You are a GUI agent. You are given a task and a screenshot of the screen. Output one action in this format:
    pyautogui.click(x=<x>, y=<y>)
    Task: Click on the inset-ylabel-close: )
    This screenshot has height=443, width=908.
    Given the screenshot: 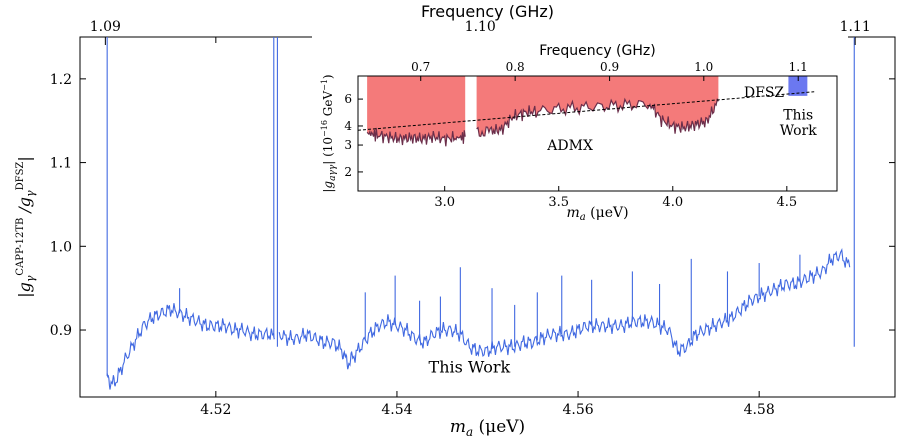 What is the action you would take?
    pyautogui.click(x=328, y=76)
    